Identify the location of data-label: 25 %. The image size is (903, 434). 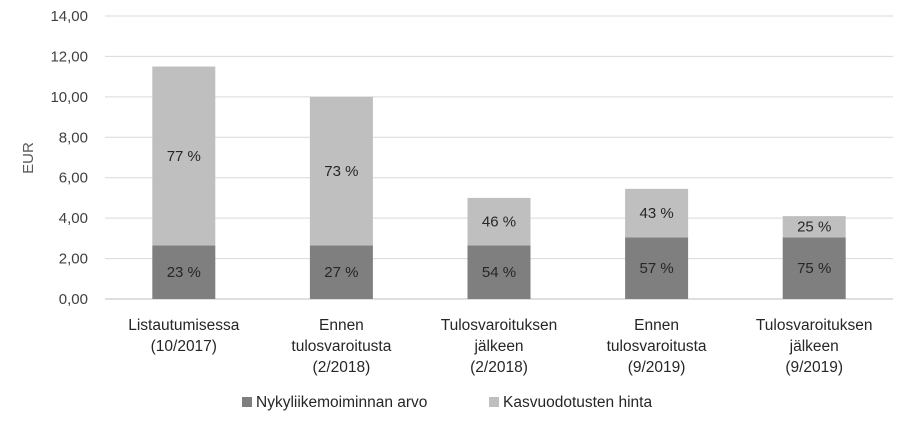
(814, 227).